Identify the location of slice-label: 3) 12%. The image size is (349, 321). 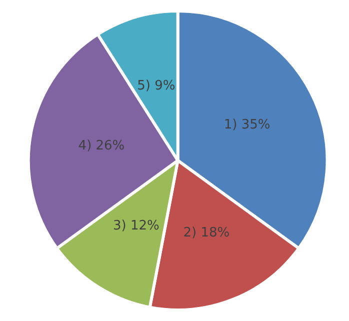
(136, 226).